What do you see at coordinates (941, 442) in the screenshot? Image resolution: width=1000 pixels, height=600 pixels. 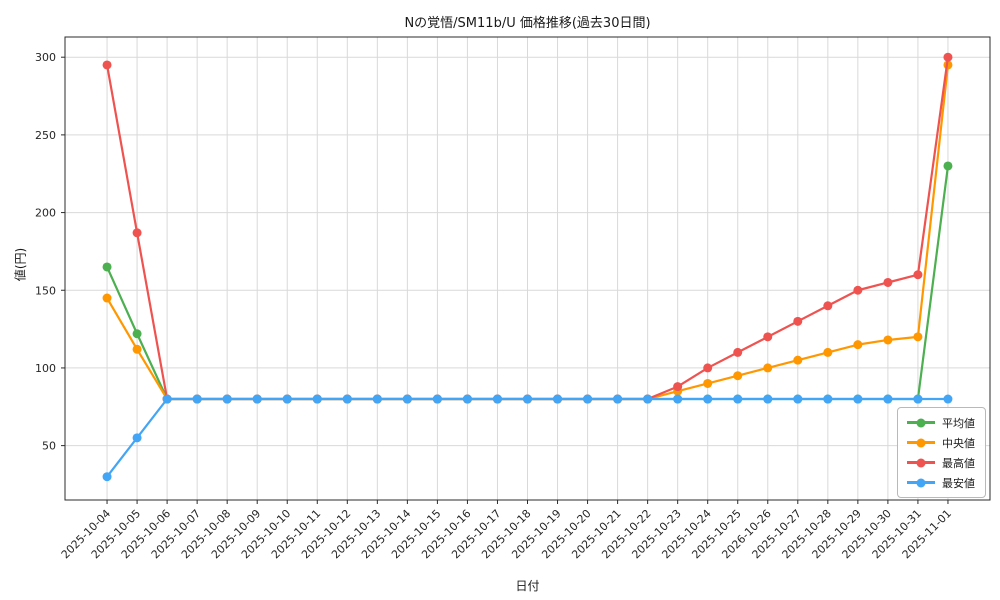 I see `legend-item-median: 中央値` at bounding box center [941, 442].